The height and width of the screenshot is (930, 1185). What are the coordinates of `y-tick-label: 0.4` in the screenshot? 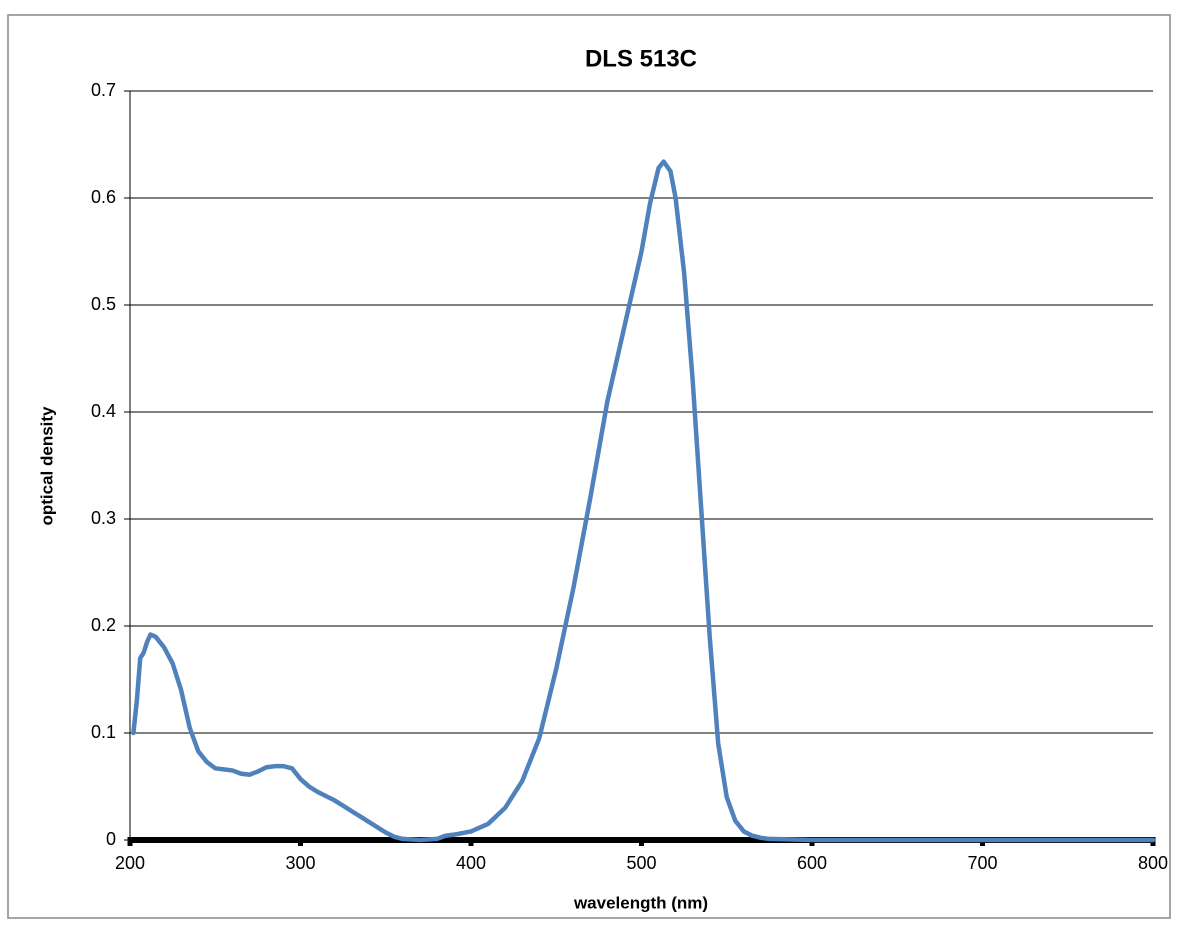 It's located at (103, 411).